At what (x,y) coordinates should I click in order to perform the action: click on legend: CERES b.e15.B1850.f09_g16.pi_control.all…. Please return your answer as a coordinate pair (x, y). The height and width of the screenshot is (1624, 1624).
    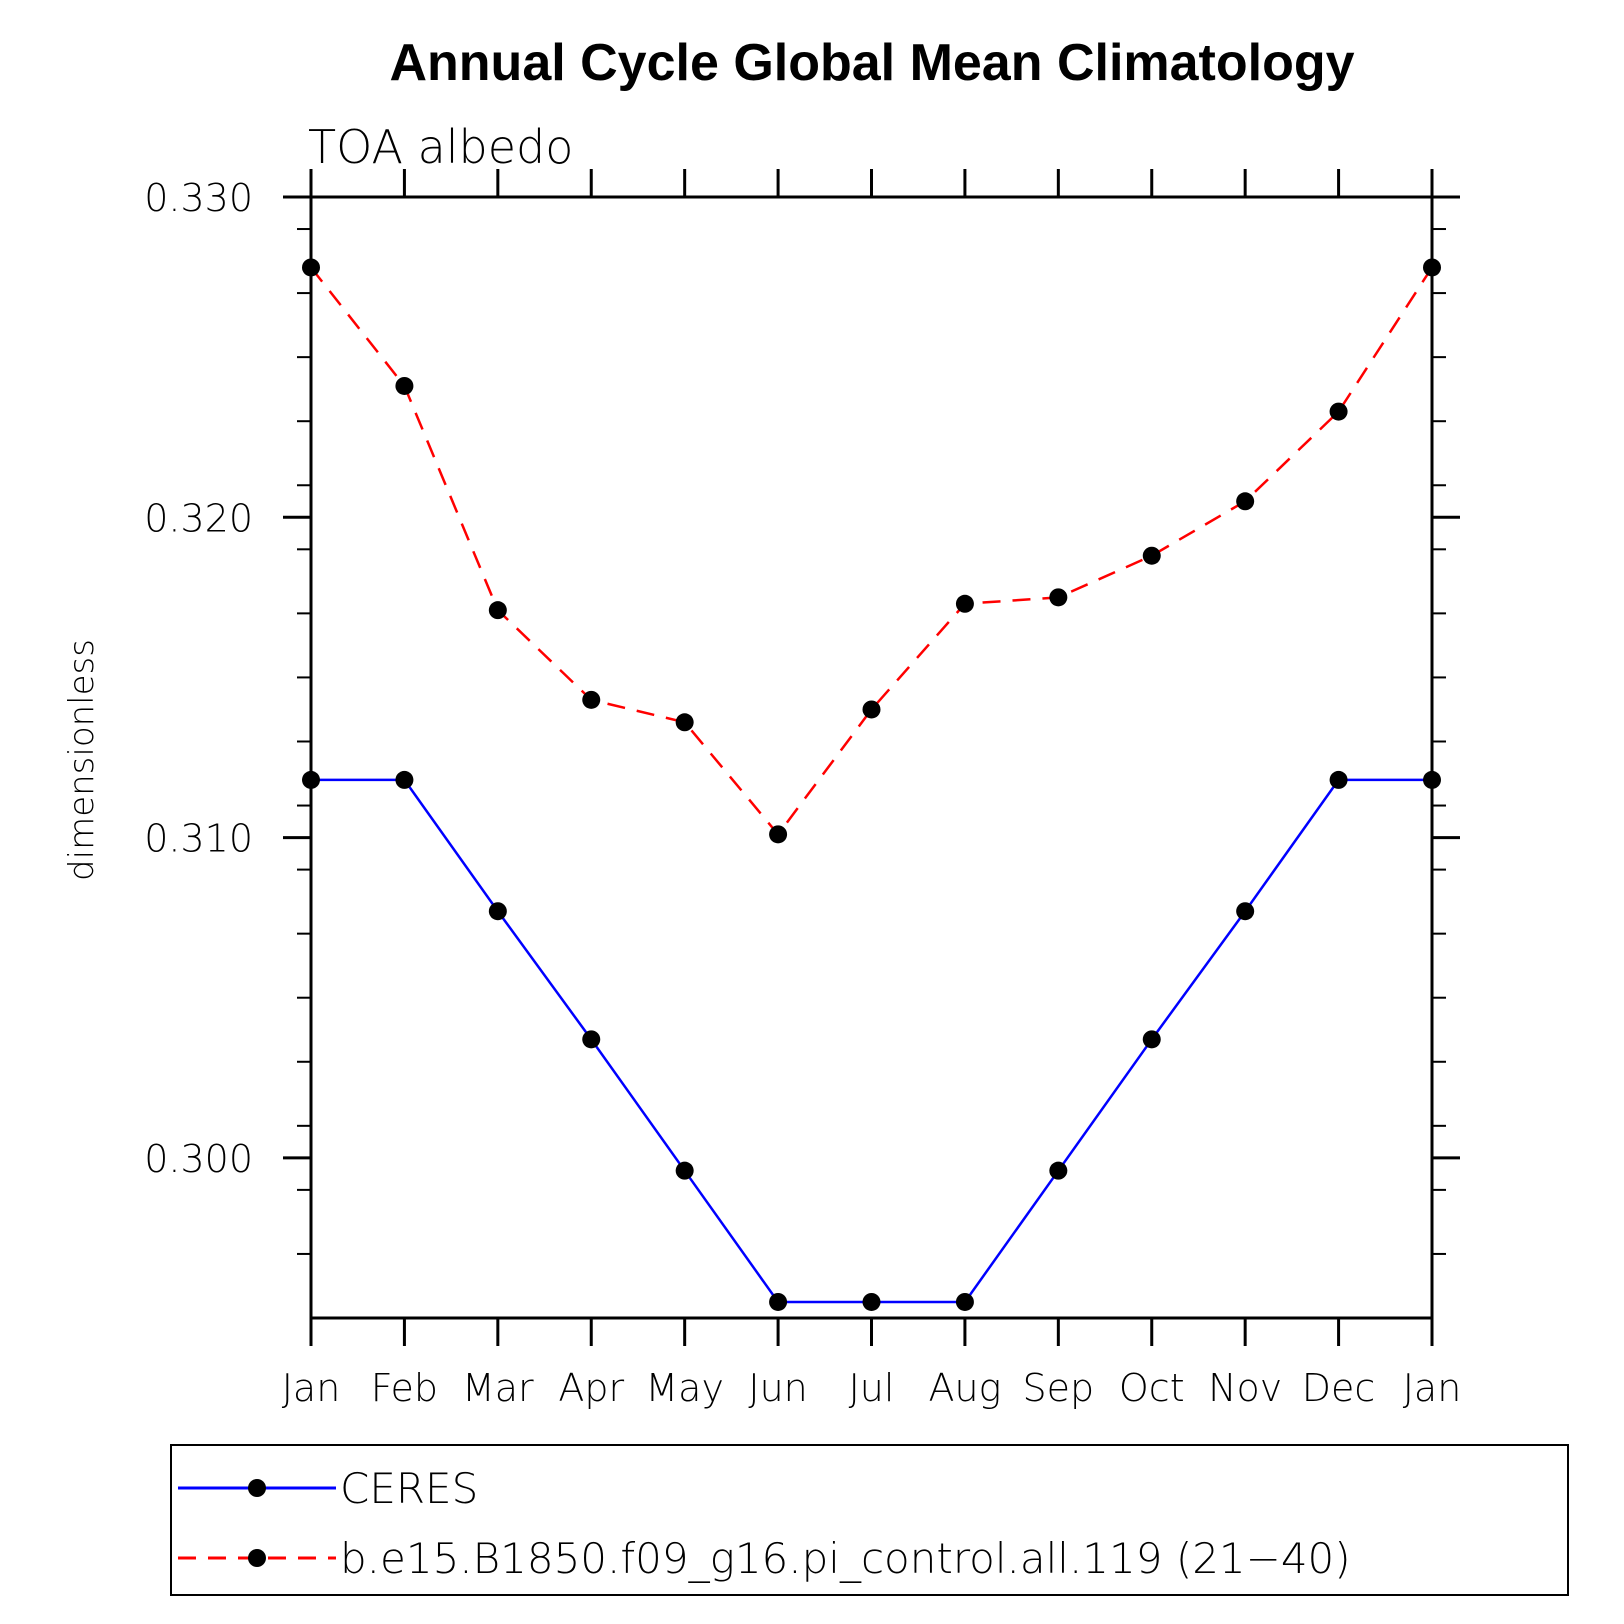
    Looking at the image, I should click on (869, 1520).